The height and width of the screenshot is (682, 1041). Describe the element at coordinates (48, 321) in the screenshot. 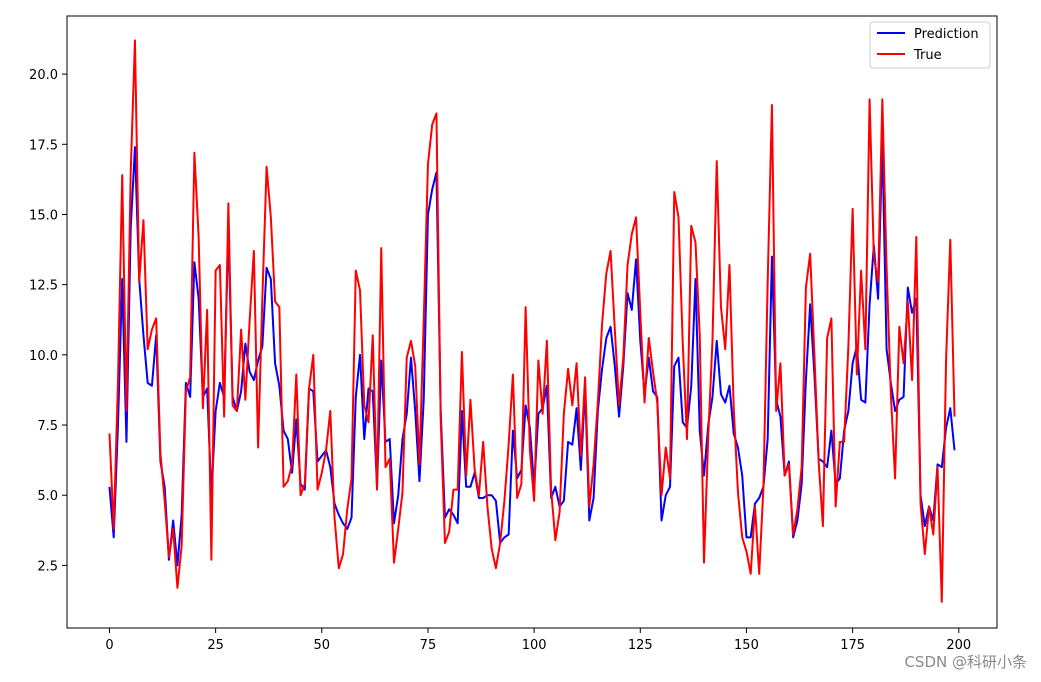

I see `y-axis: 2.5 5.0 7.5 10.0 12.5 15.0 17.5 20.0` at that location.